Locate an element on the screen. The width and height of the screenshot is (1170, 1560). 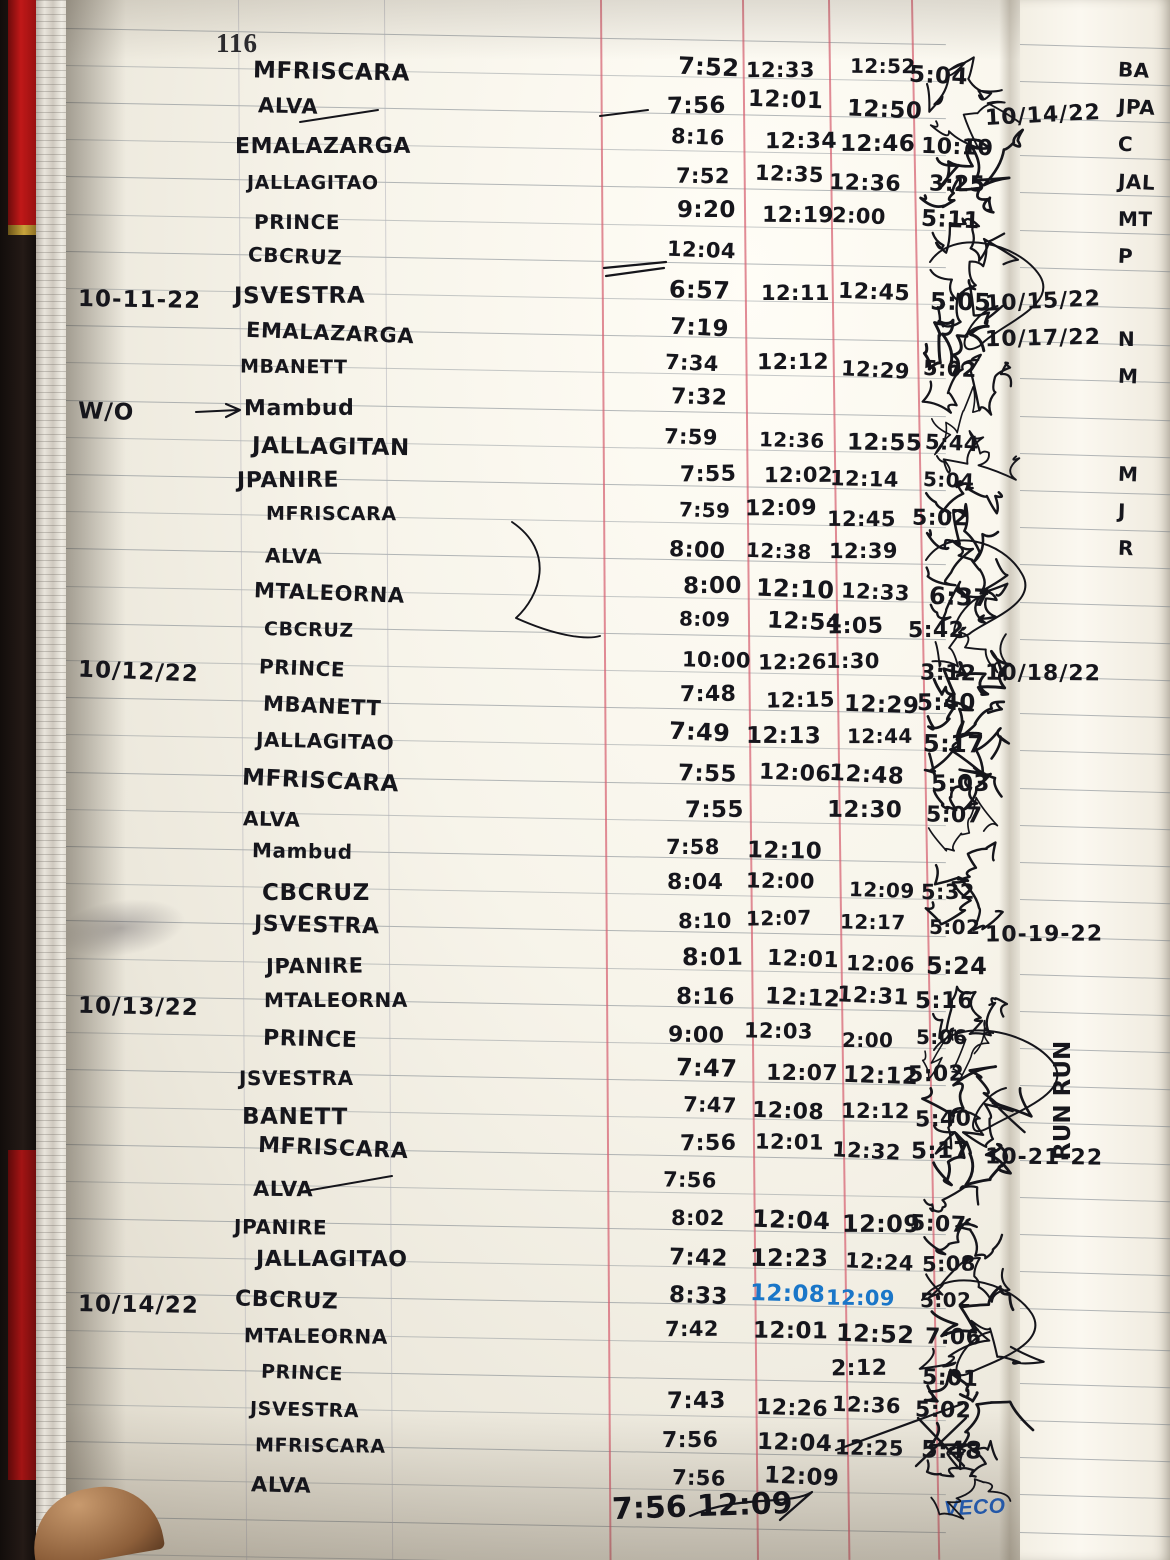
row-time-4: 3:25 is located at coordinates (957, 184).